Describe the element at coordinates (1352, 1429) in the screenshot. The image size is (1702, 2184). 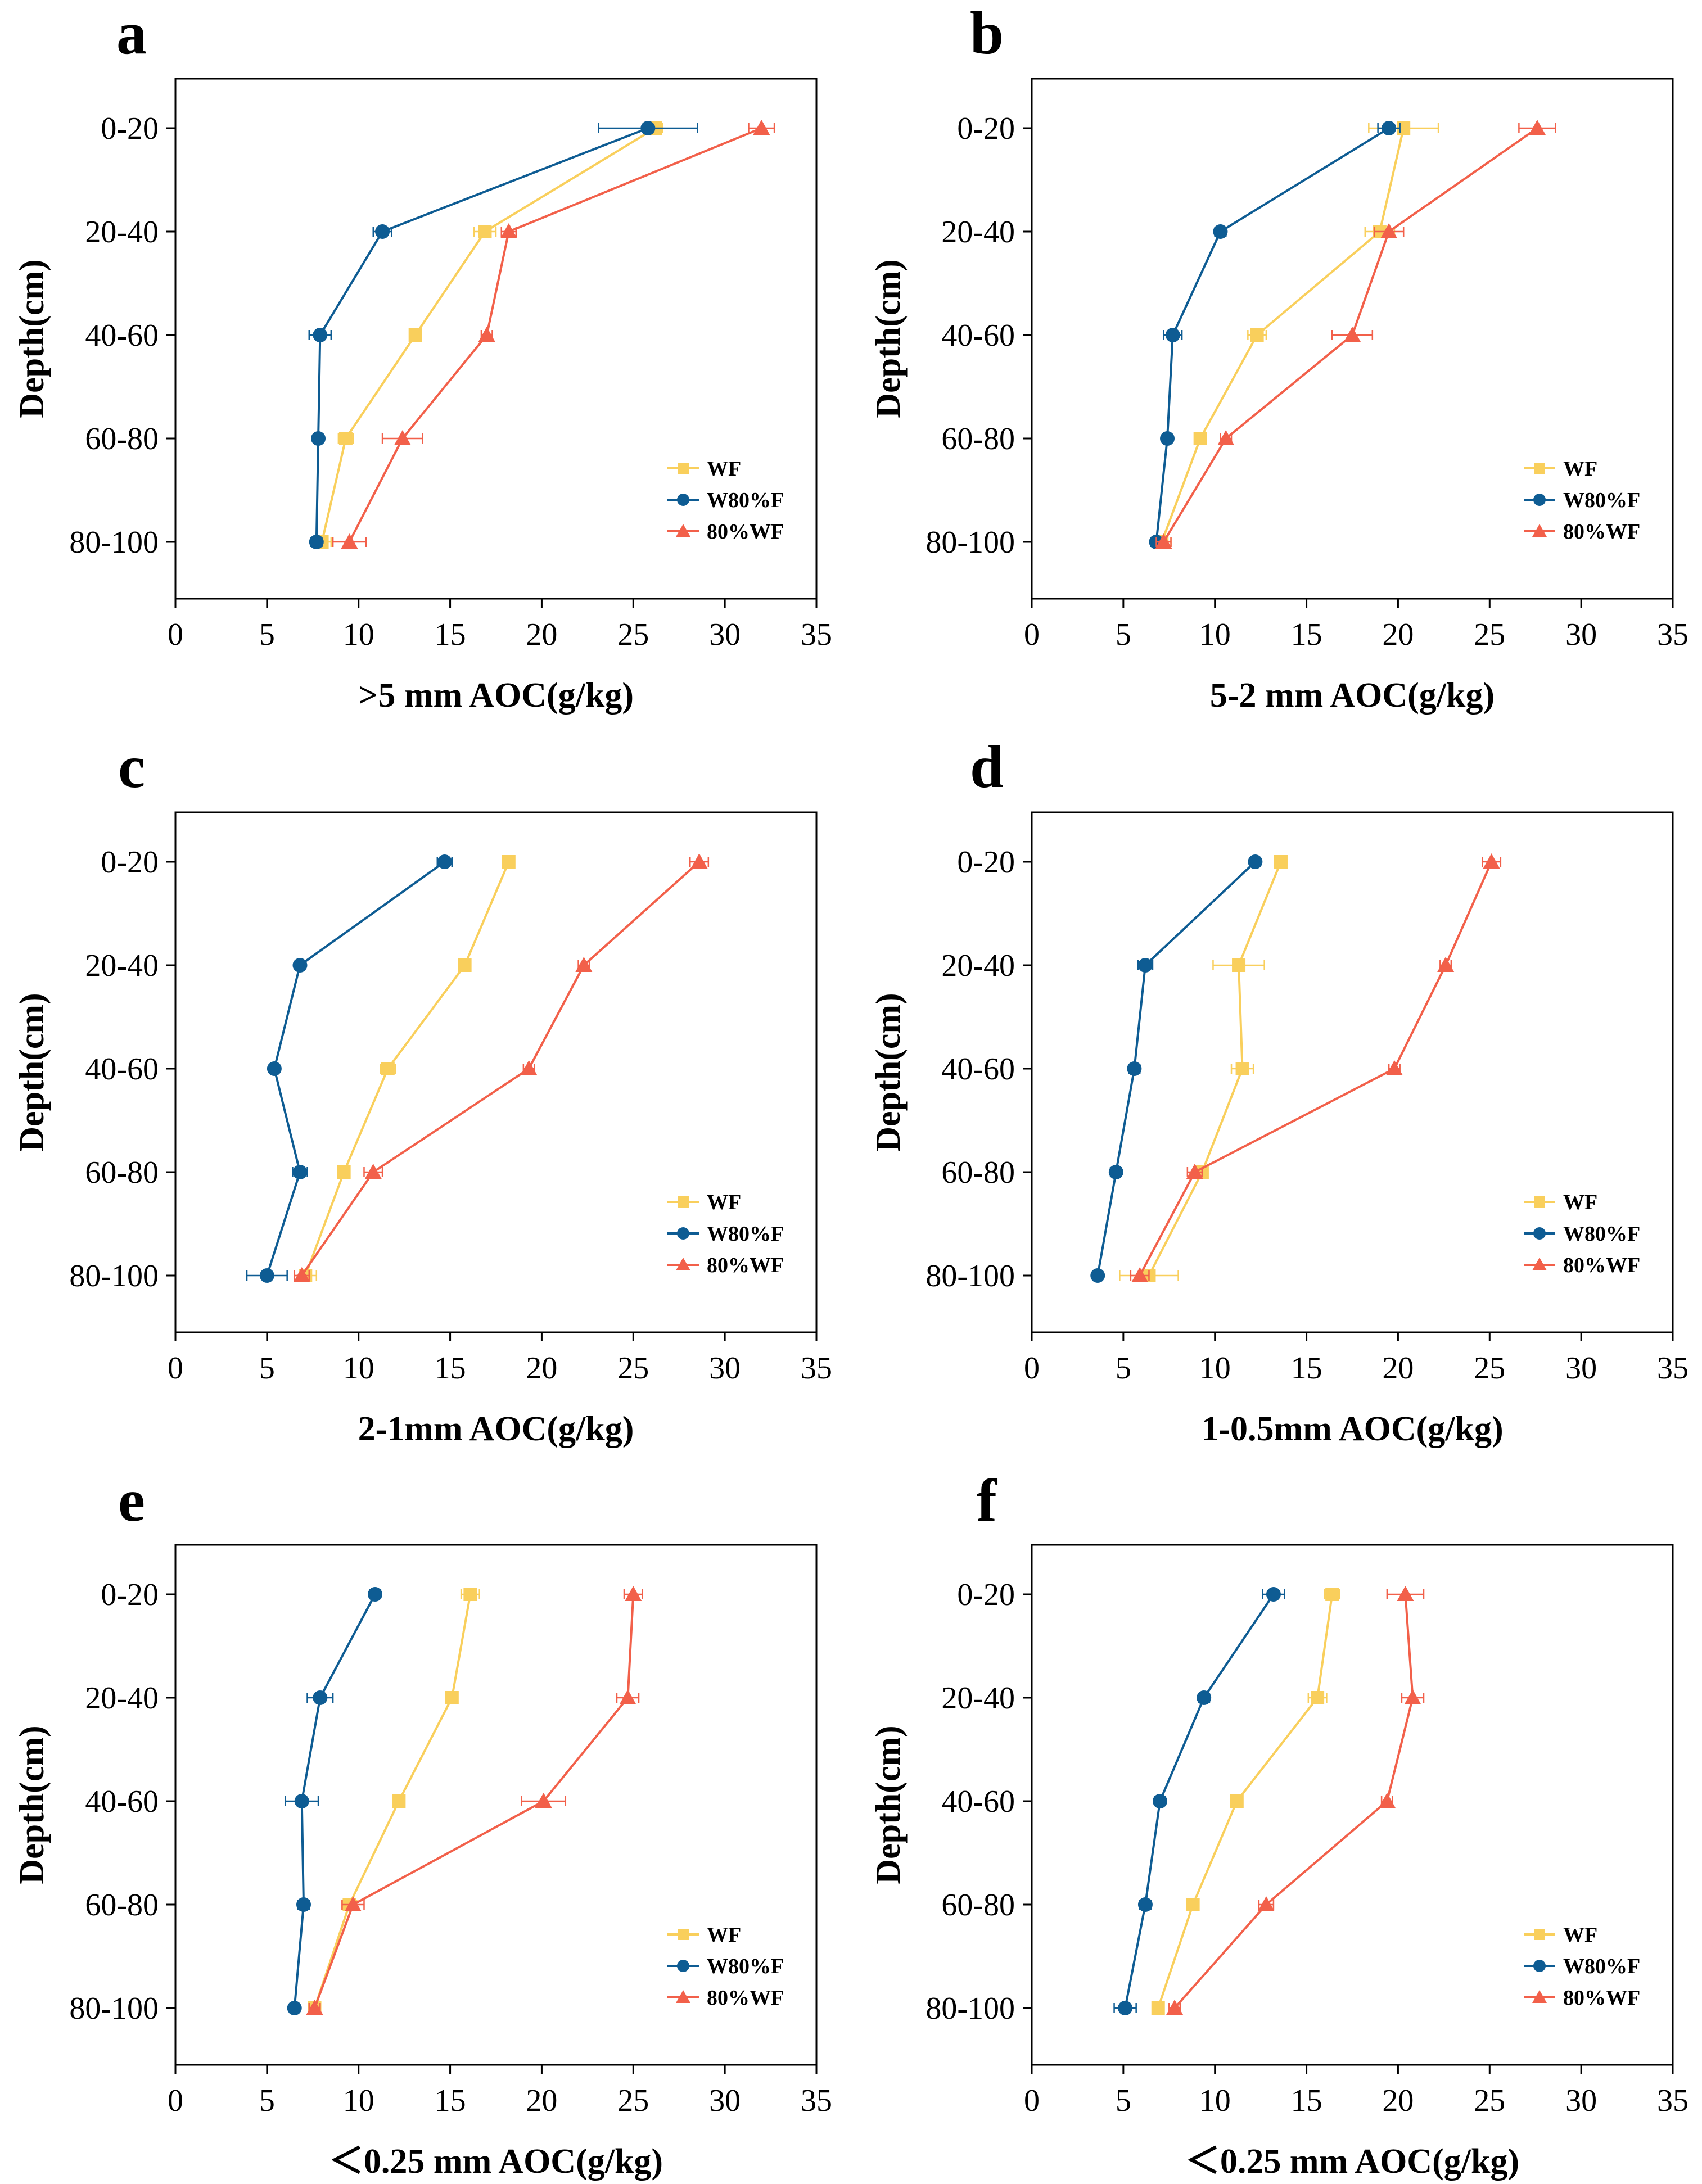
I see `x-axis-title: 1-0.5mm AOC(g/kg)` at that location.